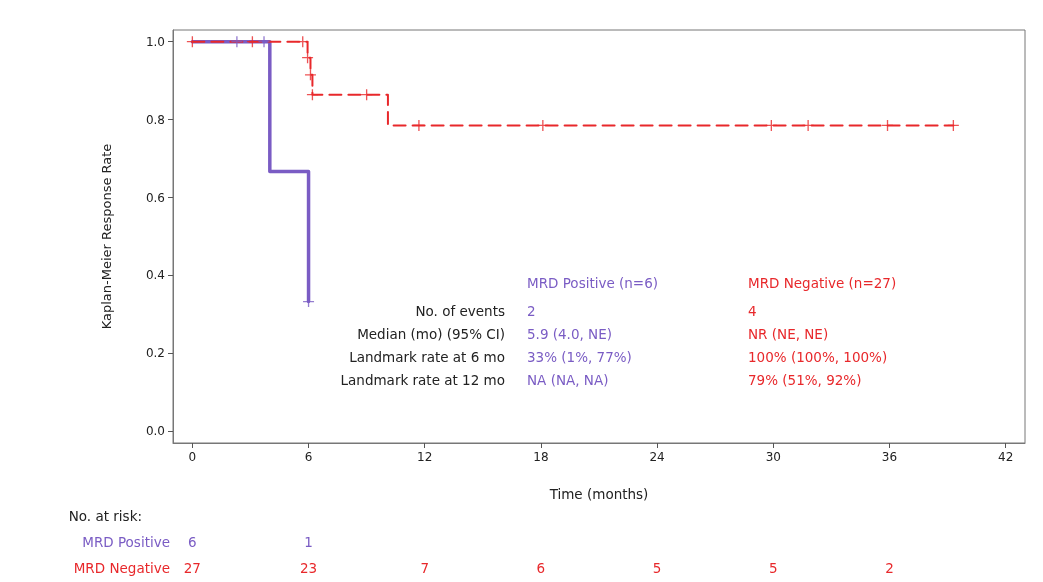  I want to click on annotation: MRD Negative (n=27), so click(822, 283).